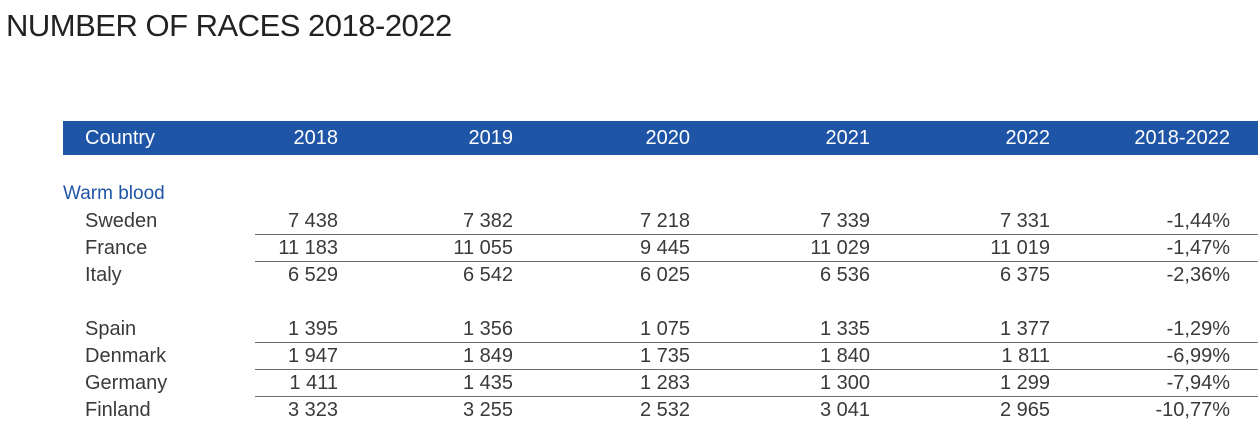 This screenshot has width=1258, height=423. What do you see at coordinates (664, 356) in the screenshot?
I see `value-2020: 1 735` at bounding box center [664, 356].